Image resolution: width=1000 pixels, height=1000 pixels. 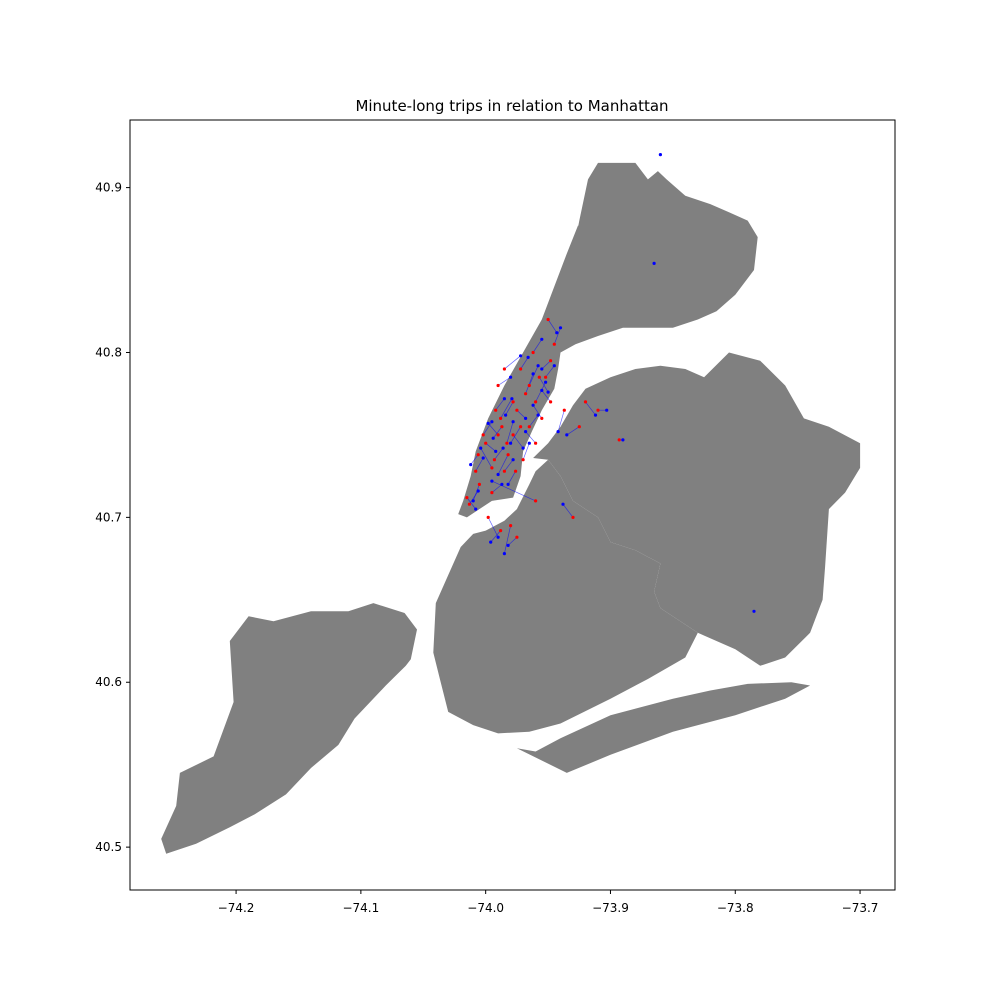 I want to click on x-tick-label-1: −74.2, so click(x=236, y=908).